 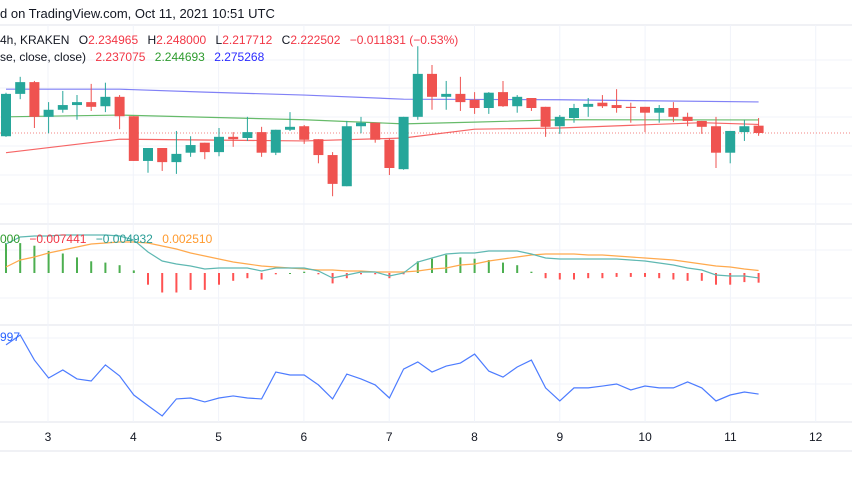 I want to click on x-tick-label: 4, so click(x=133, y=437).